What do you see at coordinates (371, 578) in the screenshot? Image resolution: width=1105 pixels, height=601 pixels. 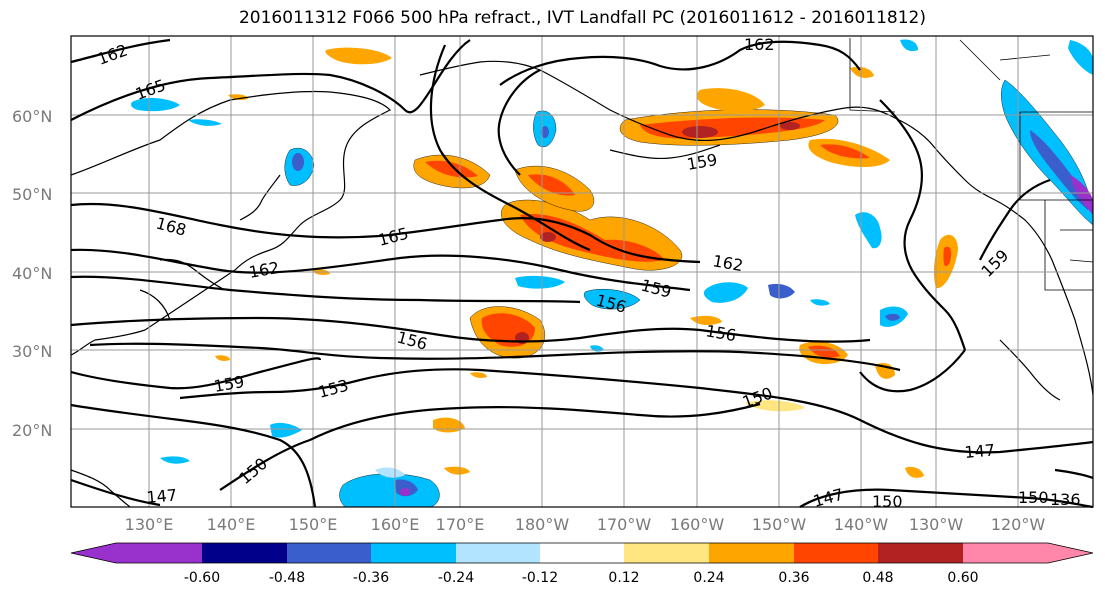 I see `colorbar-tick-label: -0.36` at bounding box center [371, 578].